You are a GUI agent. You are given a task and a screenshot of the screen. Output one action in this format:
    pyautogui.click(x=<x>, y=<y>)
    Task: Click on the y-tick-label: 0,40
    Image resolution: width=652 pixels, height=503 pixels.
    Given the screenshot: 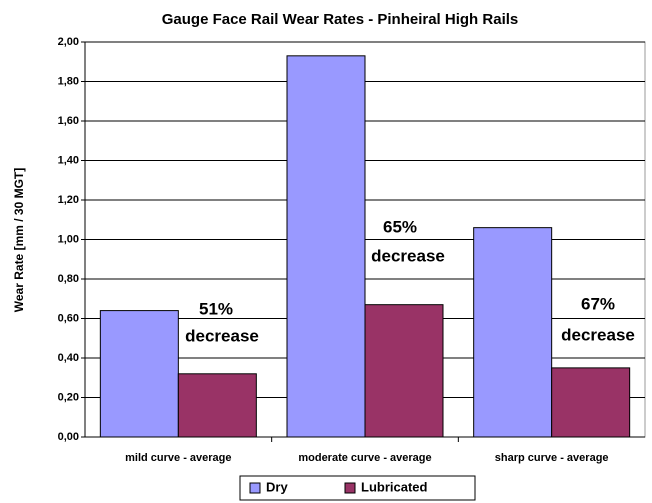 What is the action you would take?
    pyautogui.click(x=68, y=358)
    